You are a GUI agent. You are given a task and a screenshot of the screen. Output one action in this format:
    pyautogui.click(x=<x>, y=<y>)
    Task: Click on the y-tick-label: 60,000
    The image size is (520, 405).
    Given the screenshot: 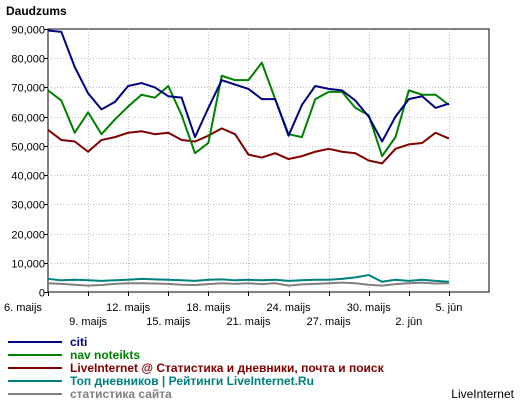 What is the action you would take?
    pyautogui.click(x=28, y=119)
    